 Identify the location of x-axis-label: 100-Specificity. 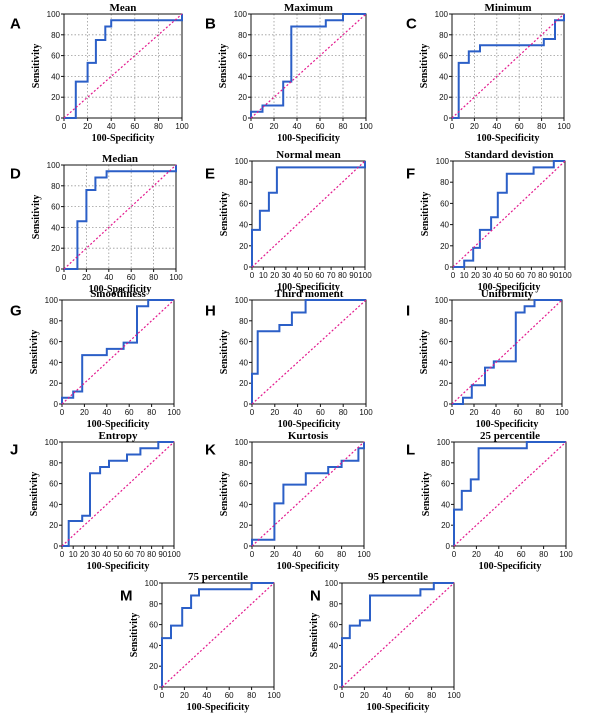
(218, 707).